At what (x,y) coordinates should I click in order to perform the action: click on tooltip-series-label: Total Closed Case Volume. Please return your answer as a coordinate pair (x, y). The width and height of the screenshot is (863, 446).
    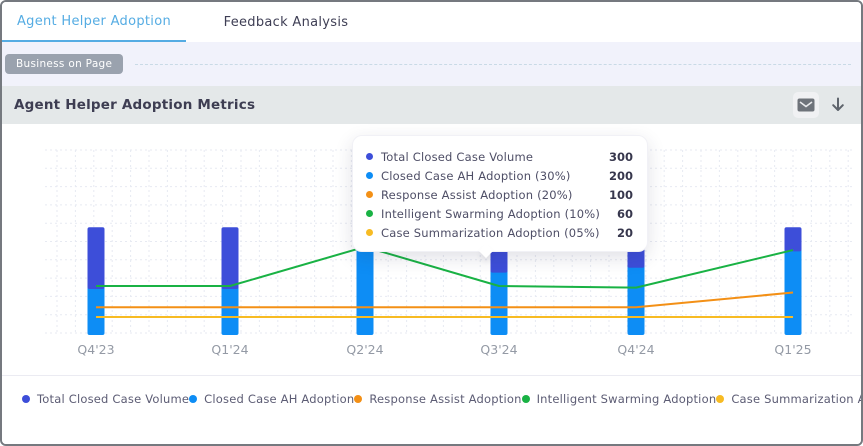
    Looking at the image, I should click on (457, 156).